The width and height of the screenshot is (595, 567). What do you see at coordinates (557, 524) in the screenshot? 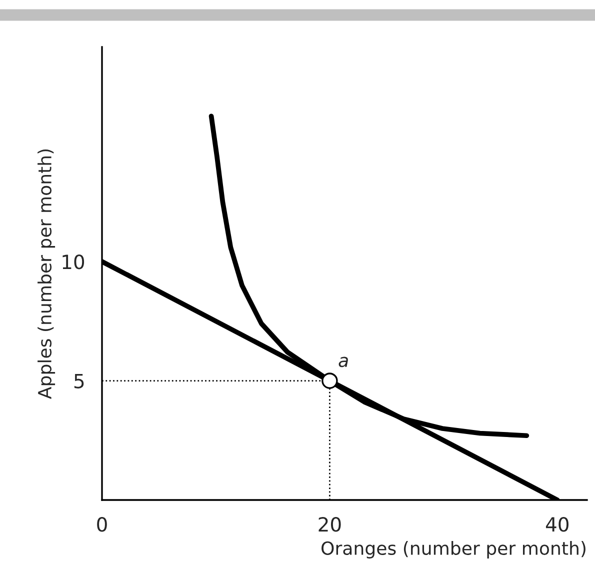
I see `x-tick-label: 40` at bounding box center [557, 524].